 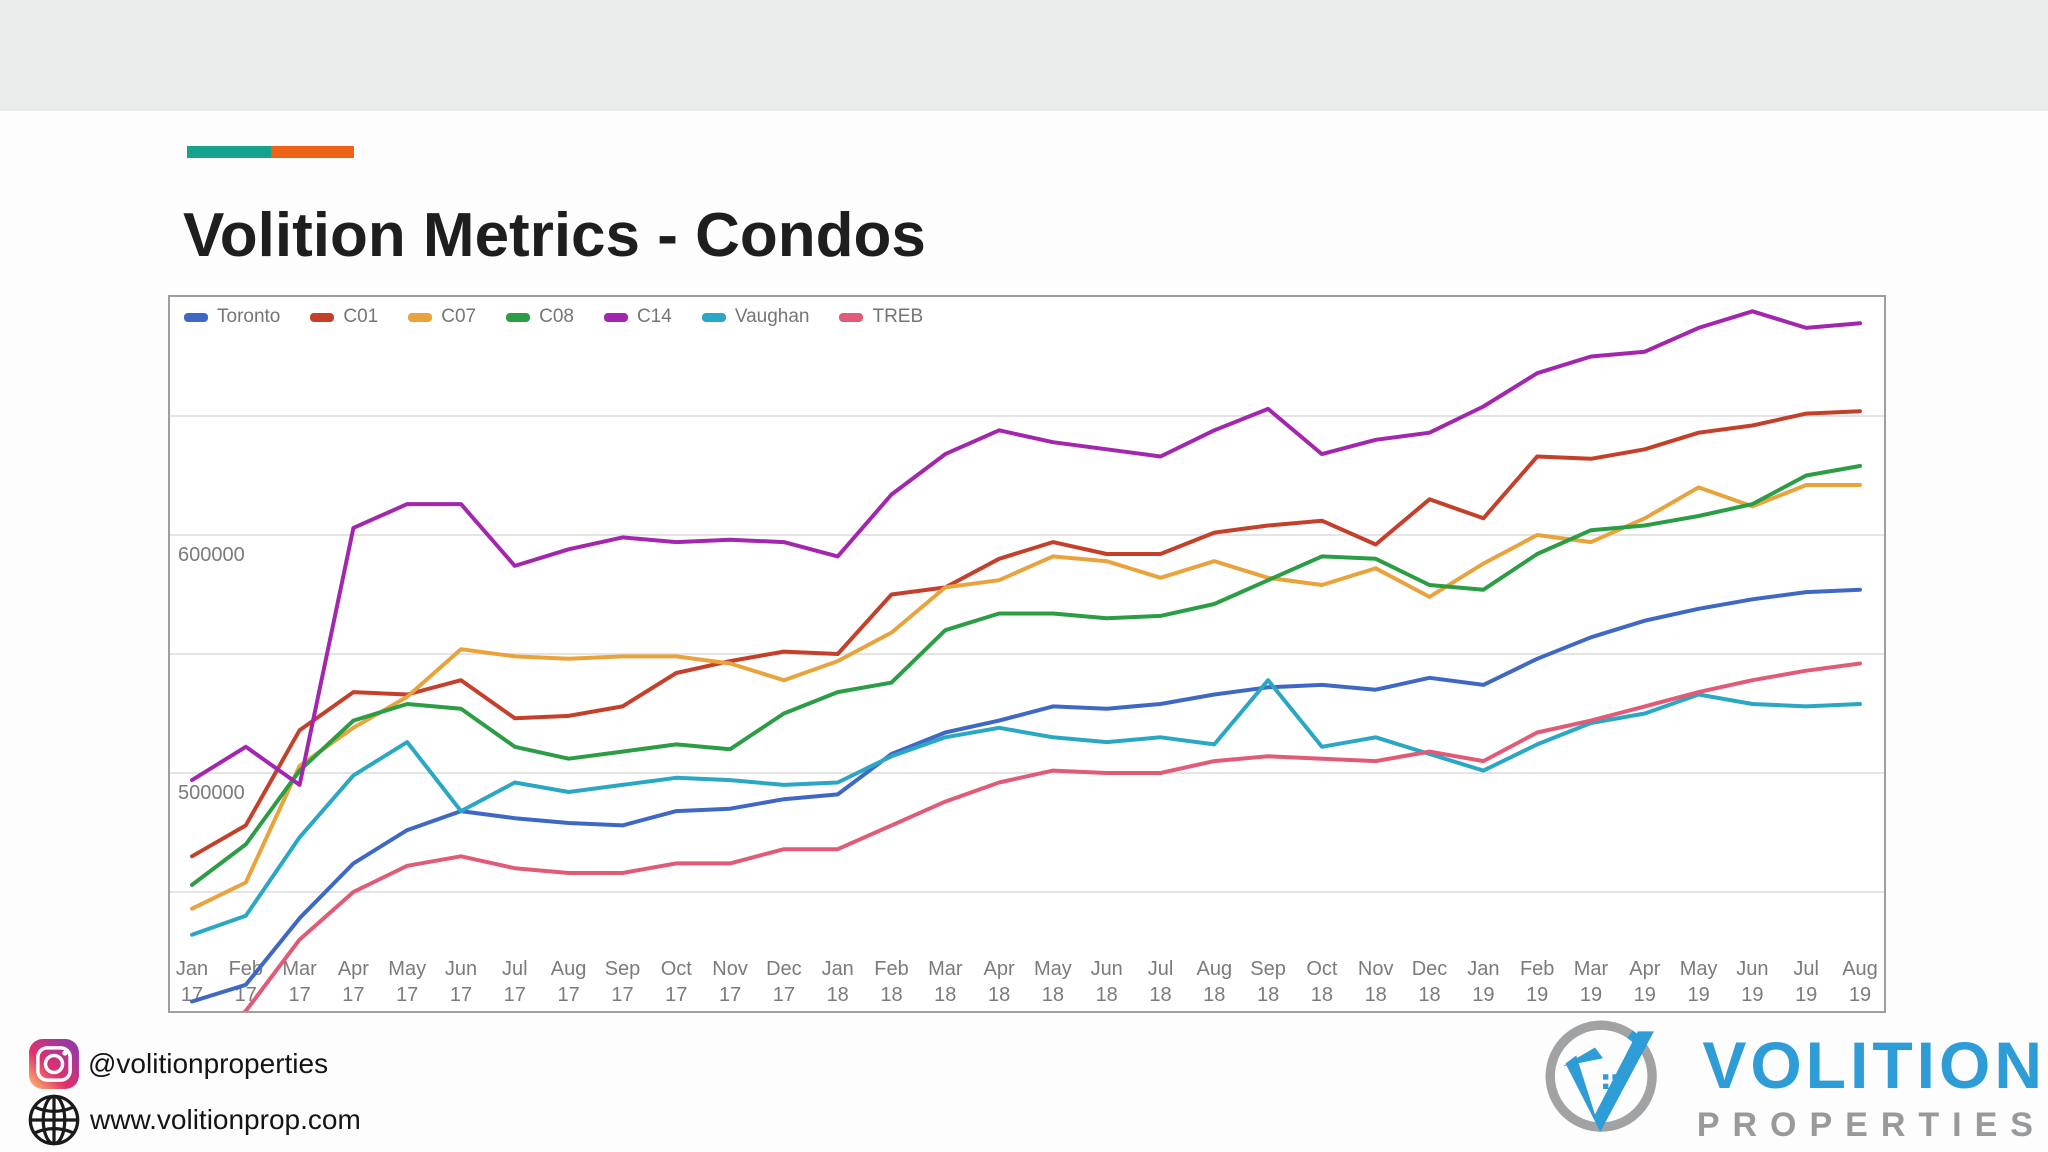 What do you see at coordinates (420, 317) in the screenshot?
I see `legend-swatch-c07` at bounding box center [420, 317].